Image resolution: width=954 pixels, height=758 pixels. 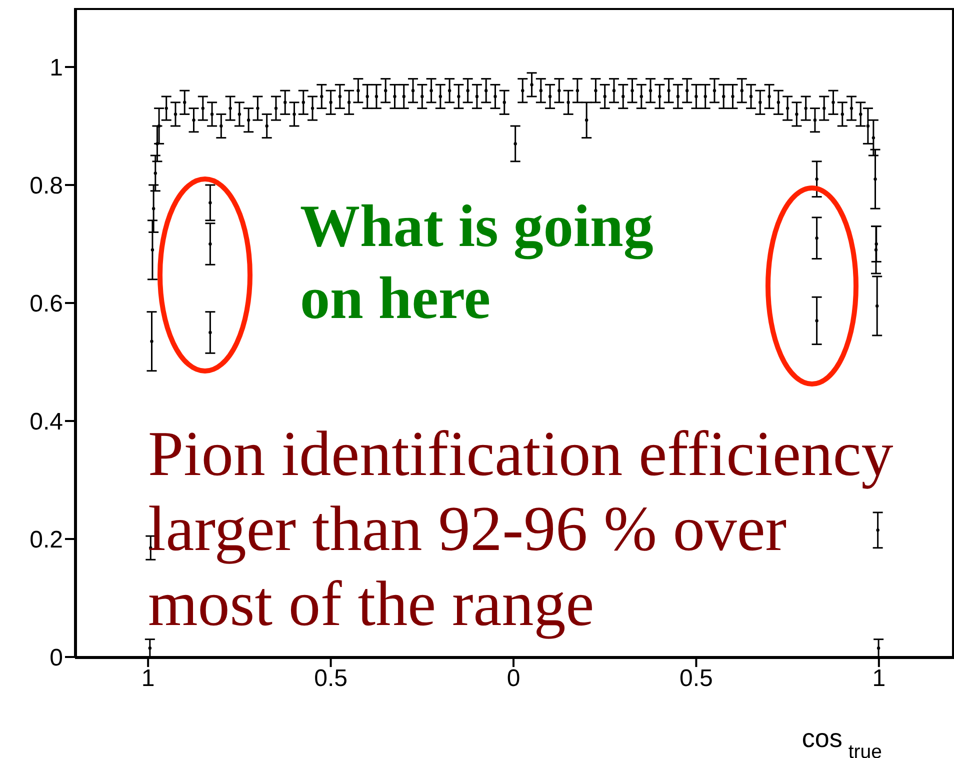 What do you see at coordinates (46, 304) in the screenshot?
I see `y-tick-label: 0.6` at bounding box center [46, 304].